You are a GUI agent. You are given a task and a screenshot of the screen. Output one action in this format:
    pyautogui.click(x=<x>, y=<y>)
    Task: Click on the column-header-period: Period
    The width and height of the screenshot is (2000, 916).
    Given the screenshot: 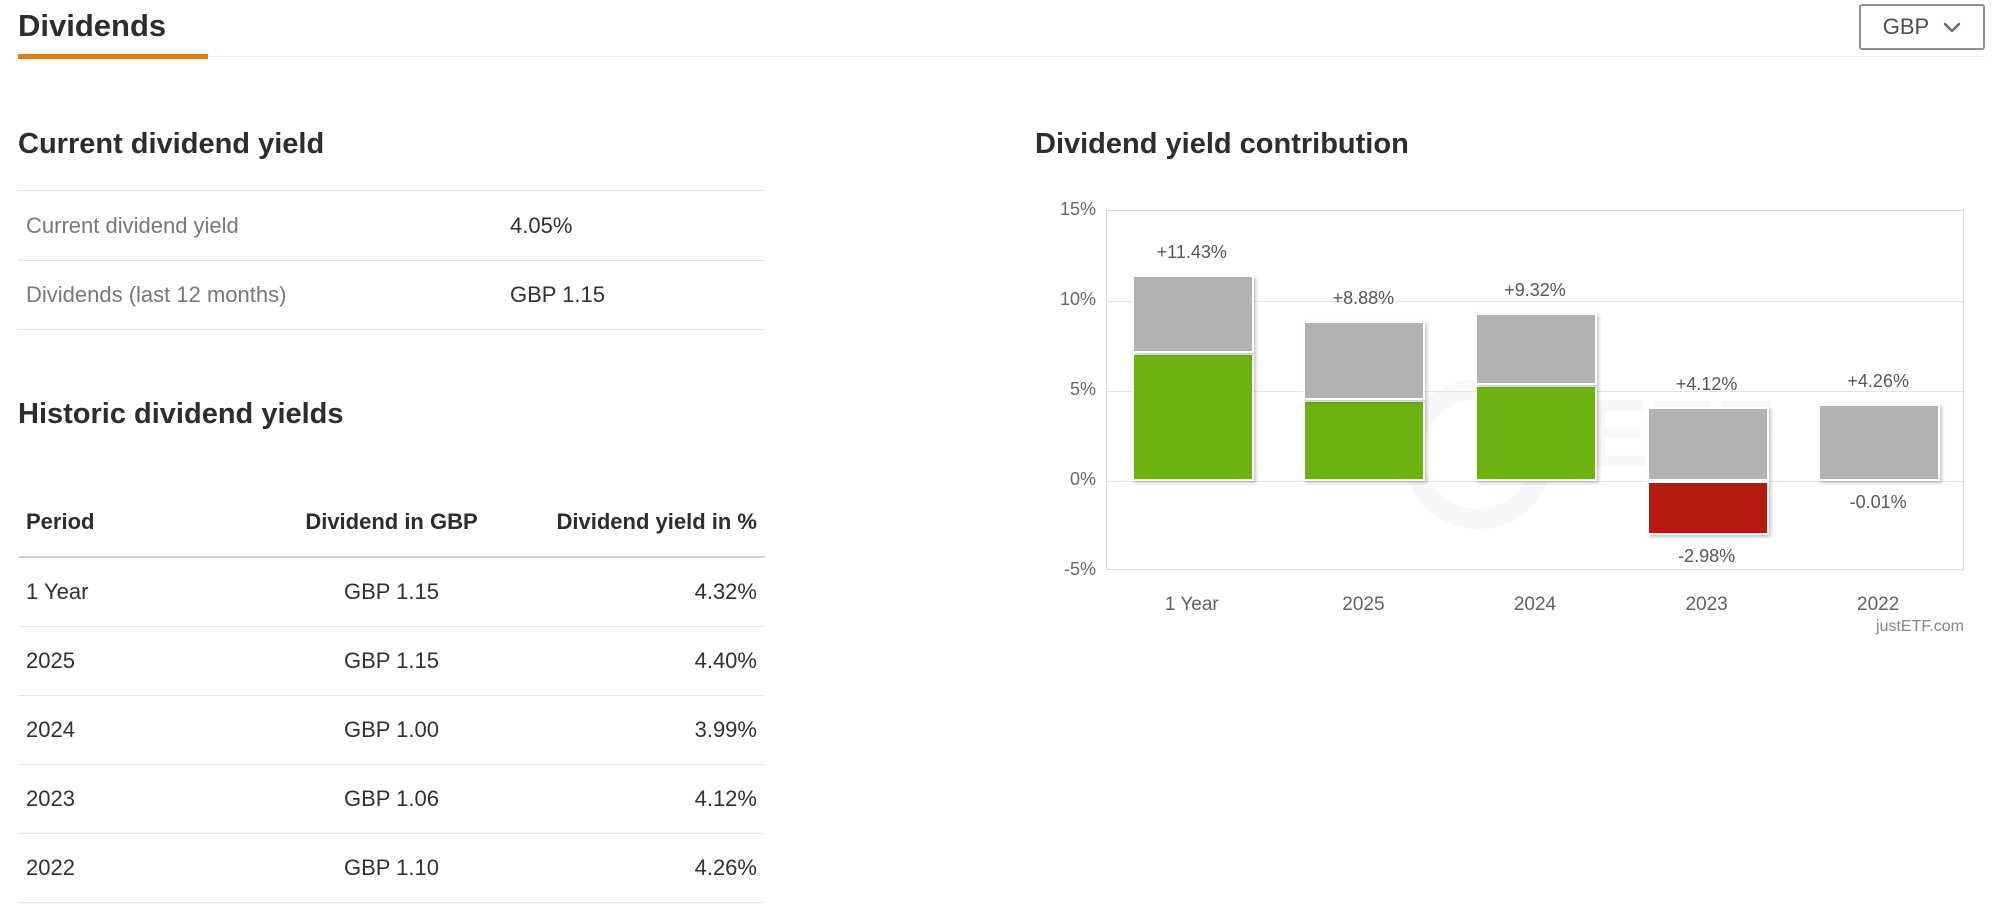 What is the action you would take?
    pyautogui.click(x=60, y=521)
    